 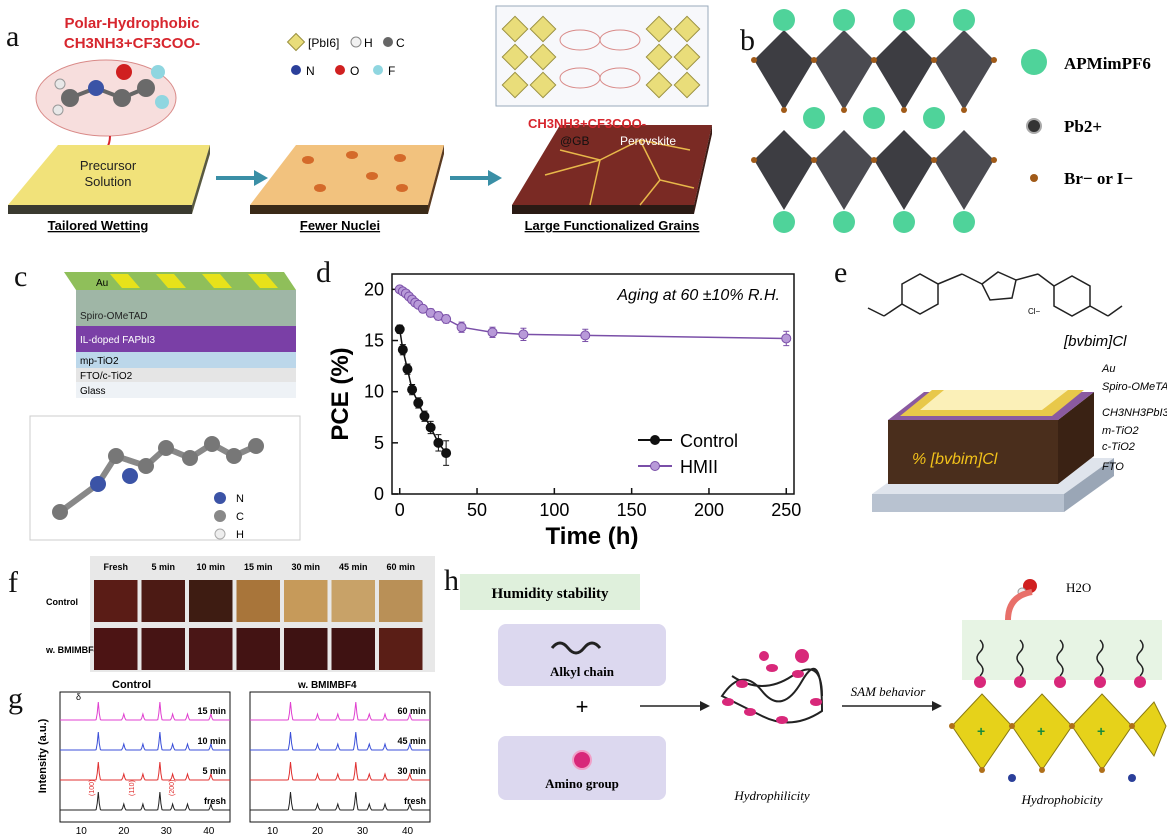 What do you see at coordinates (82, 831) in the screenshot?
I see `xrd-x-tick: 10` at bounding box center [82, 831].